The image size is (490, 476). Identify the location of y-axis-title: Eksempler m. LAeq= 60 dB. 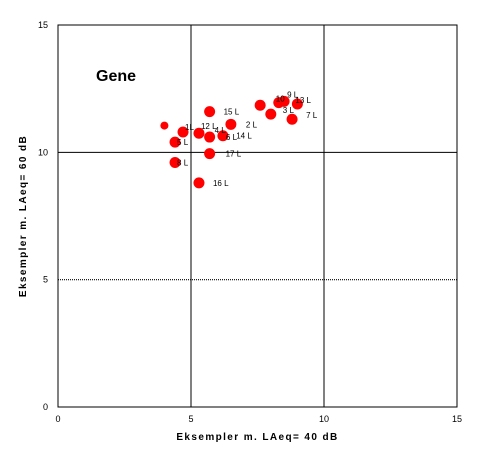
(23, 216).